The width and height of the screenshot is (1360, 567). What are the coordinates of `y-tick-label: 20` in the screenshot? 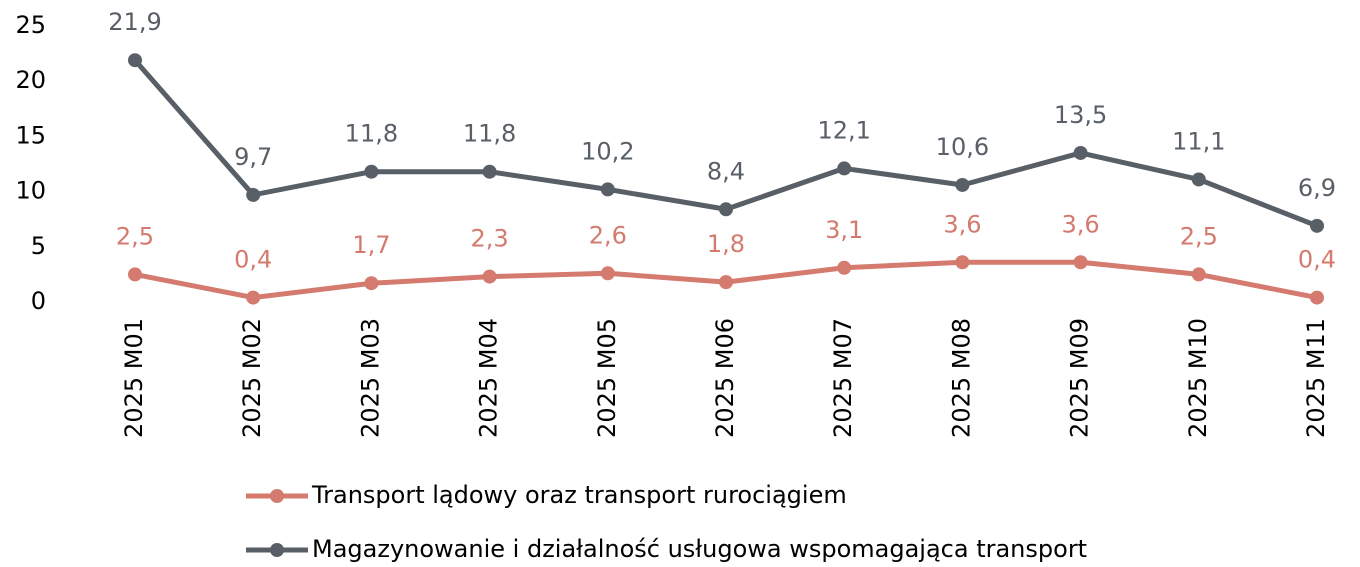 It's located at (30, 80).